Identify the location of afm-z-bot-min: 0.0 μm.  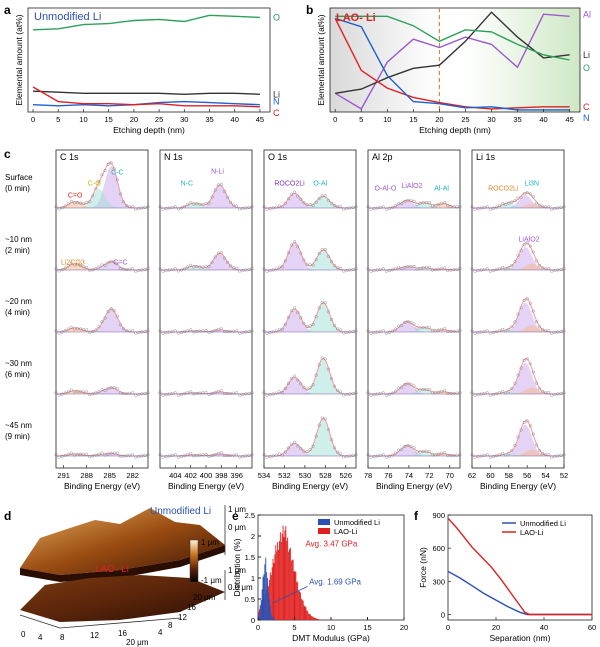
(240, 587).